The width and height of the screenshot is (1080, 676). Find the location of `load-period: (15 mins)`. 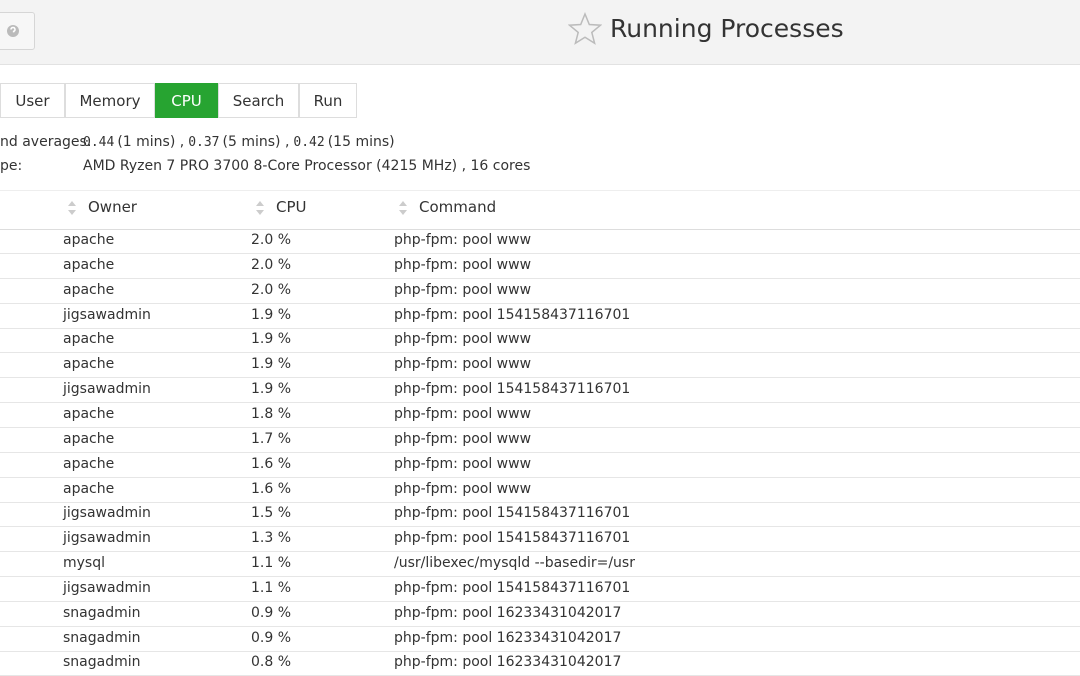

load-period: (15 mins) is located at coordinates (361, 142).